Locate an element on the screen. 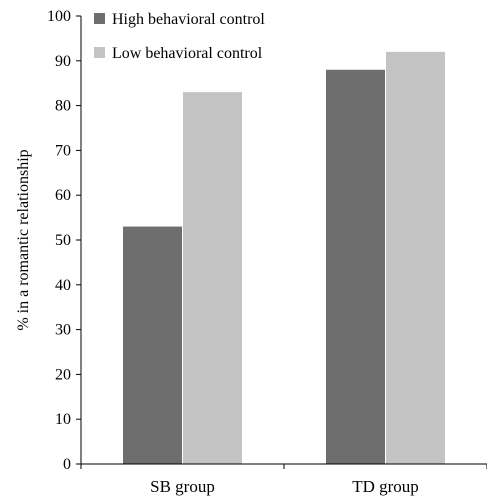 This screenshot has width=487, height=498. x-ticks is located at coordinates (283, 466).